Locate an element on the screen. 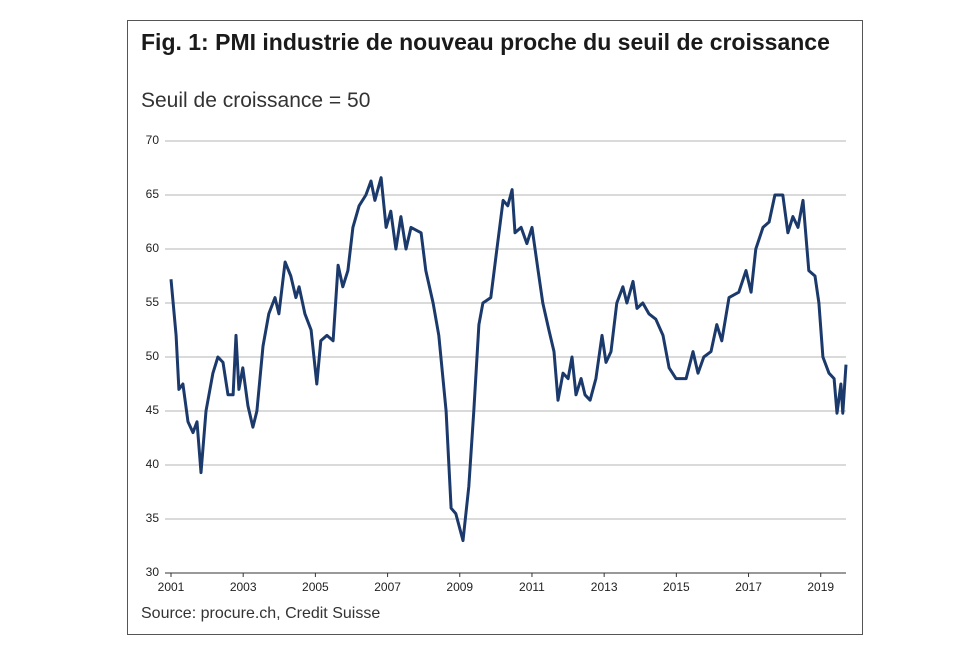 Image resolution: width=980 pixels, height=653 pixels. chart-subtitle: Seuil de croissance = 50 is located at coordinates (256, 100).